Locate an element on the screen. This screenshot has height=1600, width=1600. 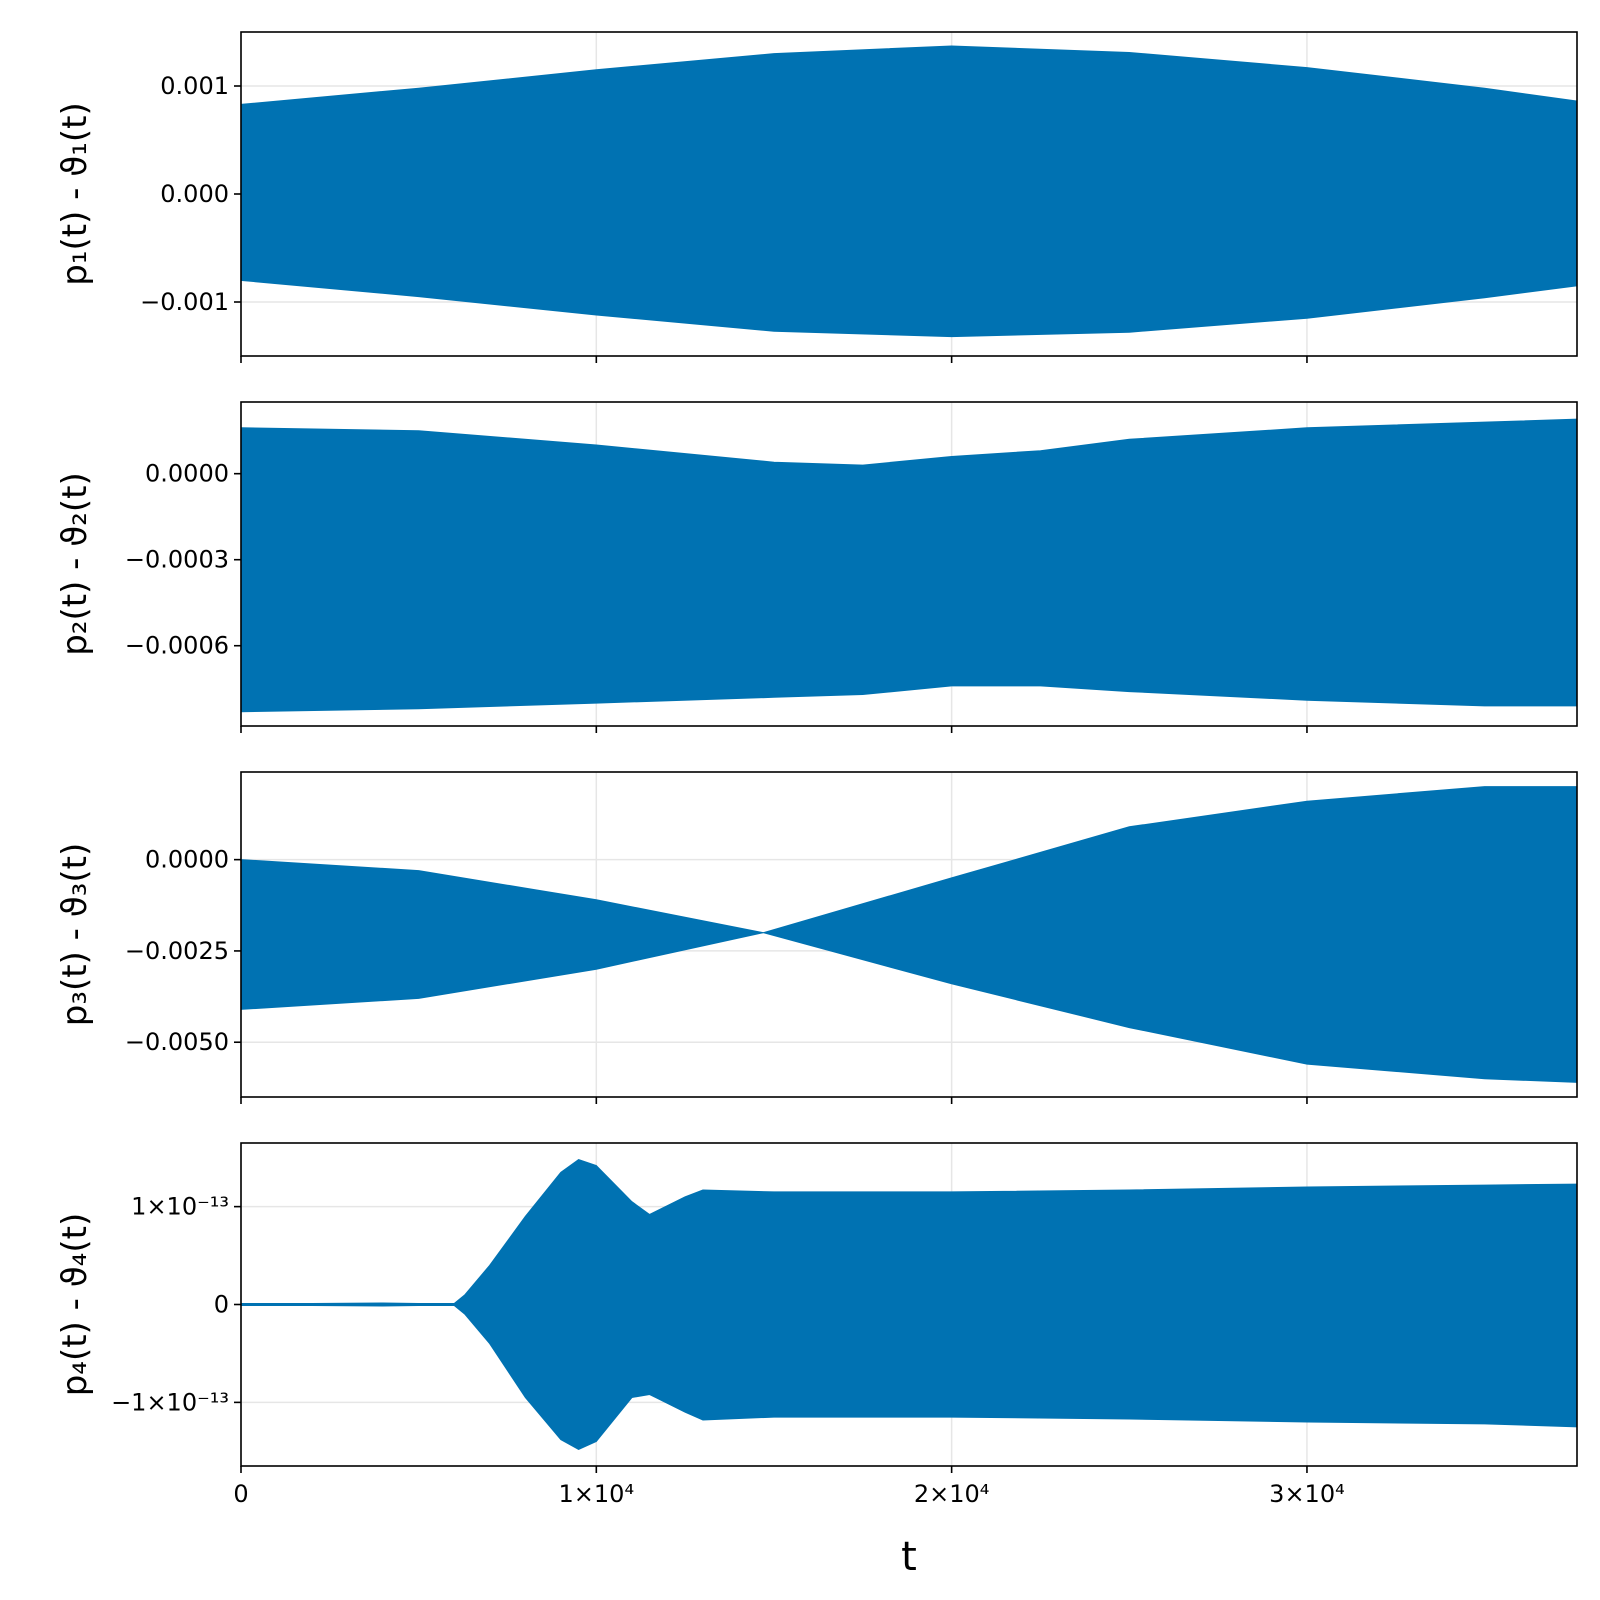
y-tick-label: 1×10⁻¹³ is located at coordinates (180, 1207).